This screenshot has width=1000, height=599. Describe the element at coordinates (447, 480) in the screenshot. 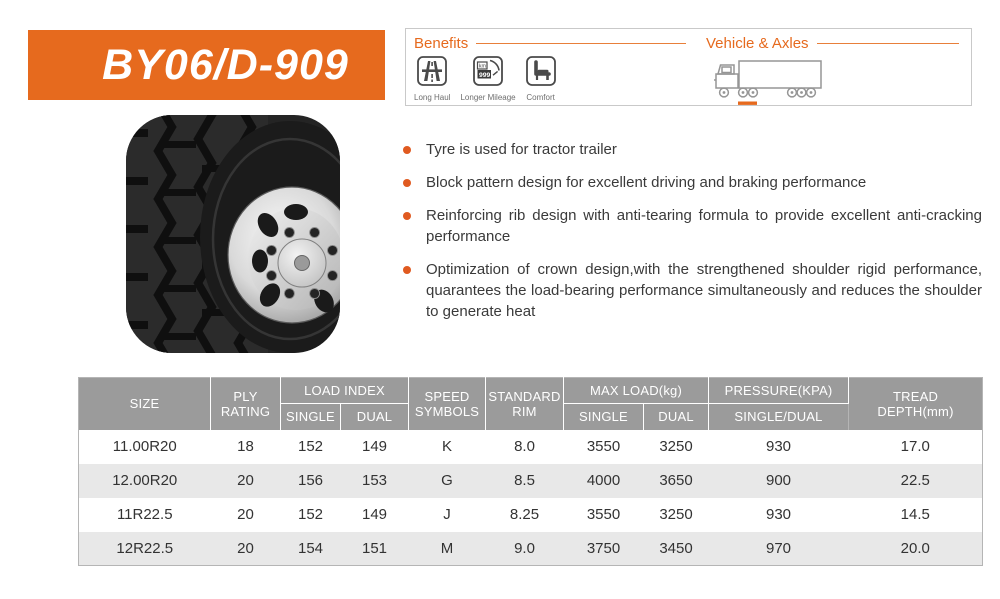

I see `cell-speed: G` at that location.